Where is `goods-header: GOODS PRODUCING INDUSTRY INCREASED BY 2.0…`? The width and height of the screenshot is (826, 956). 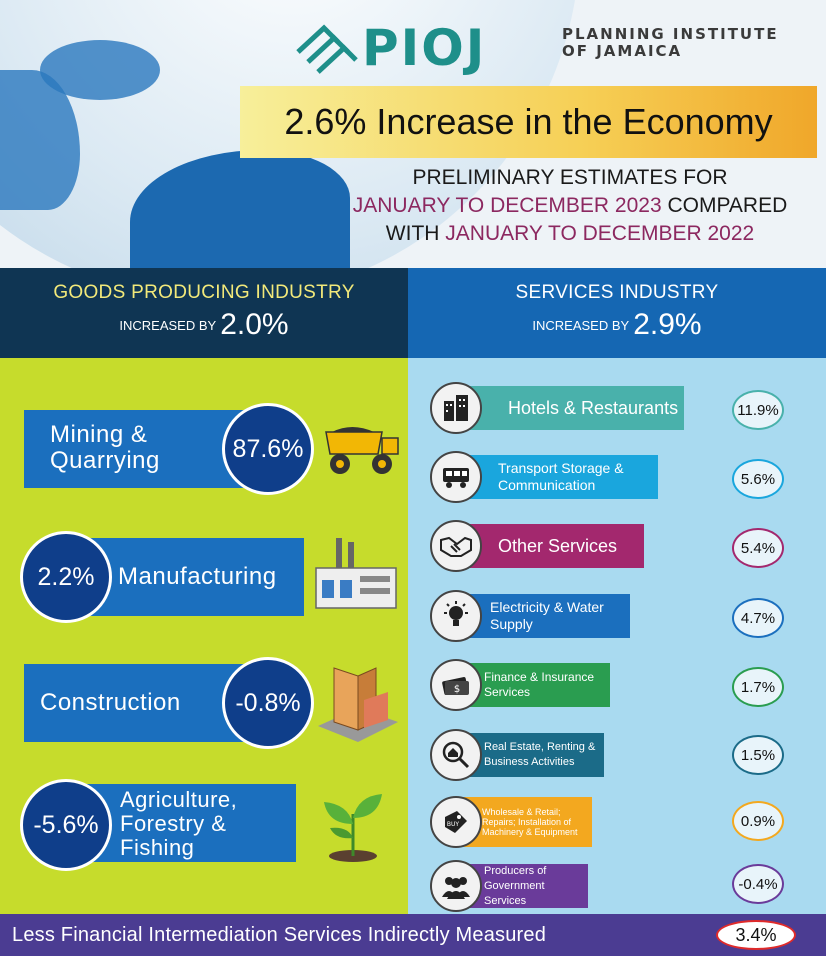 goods-header: GOODS PRODUCING INDUSTRY INCREASED BY 2.0… is located at coordinates (204, 313).